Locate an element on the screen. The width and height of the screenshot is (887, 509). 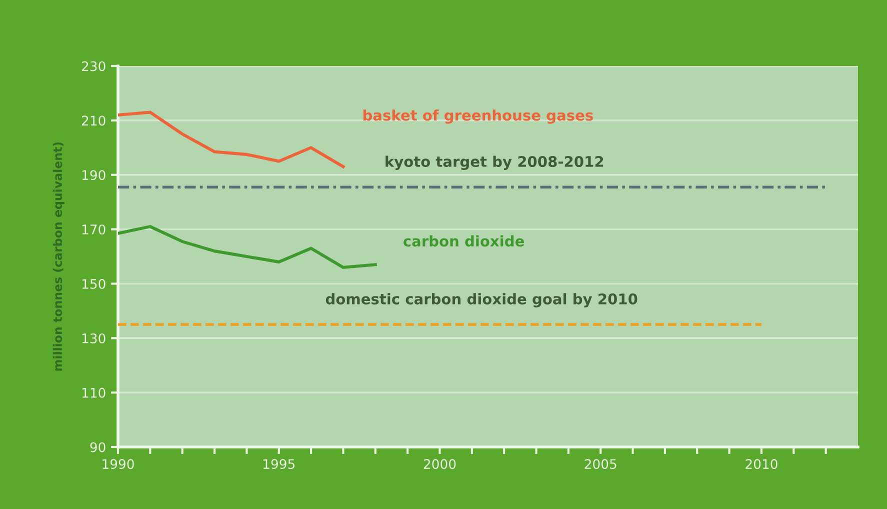
y-tick-label: 130 is located at coordinates (94, 338).